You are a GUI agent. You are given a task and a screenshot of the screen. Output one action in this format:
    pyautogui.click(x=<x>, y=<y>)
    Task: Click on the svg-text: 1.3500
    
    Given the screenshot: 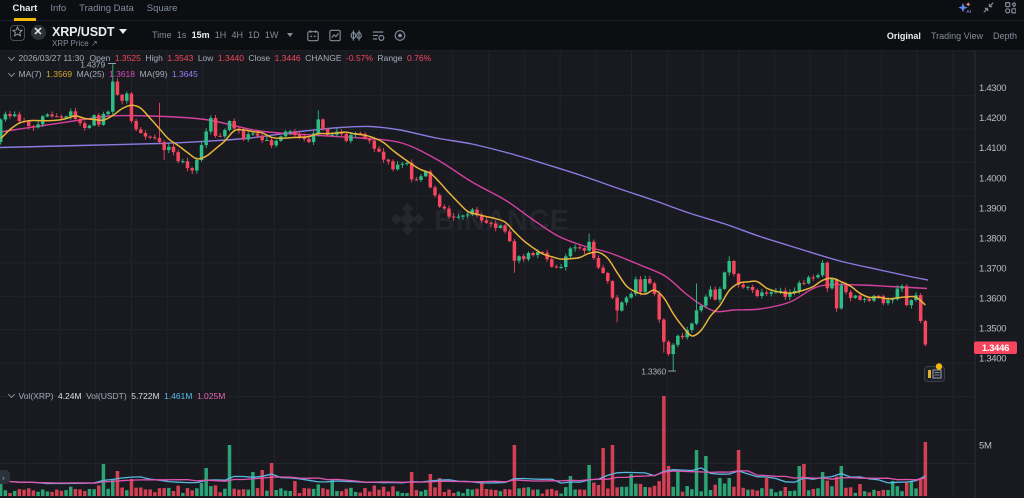 What is the action you would take?
    pyautogui.click(x=992, y=329)
    